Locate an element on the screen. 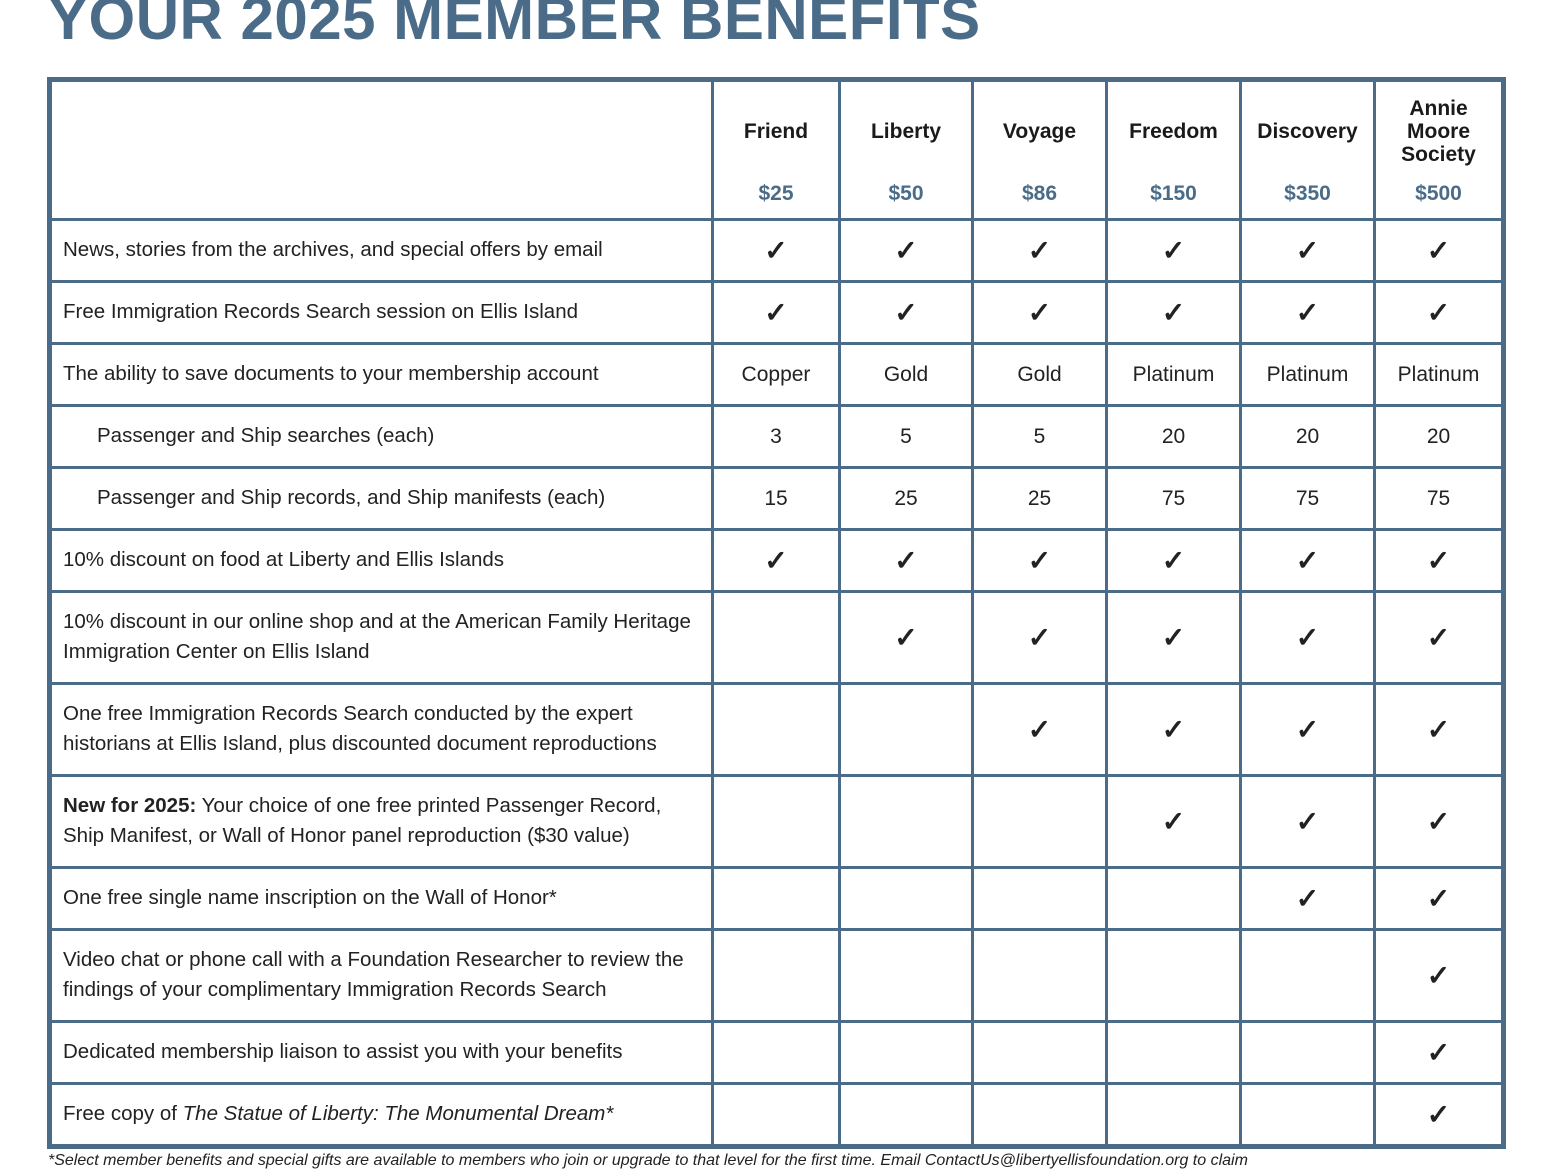  tier-price: $350 is located at coordinates (1307, 193).